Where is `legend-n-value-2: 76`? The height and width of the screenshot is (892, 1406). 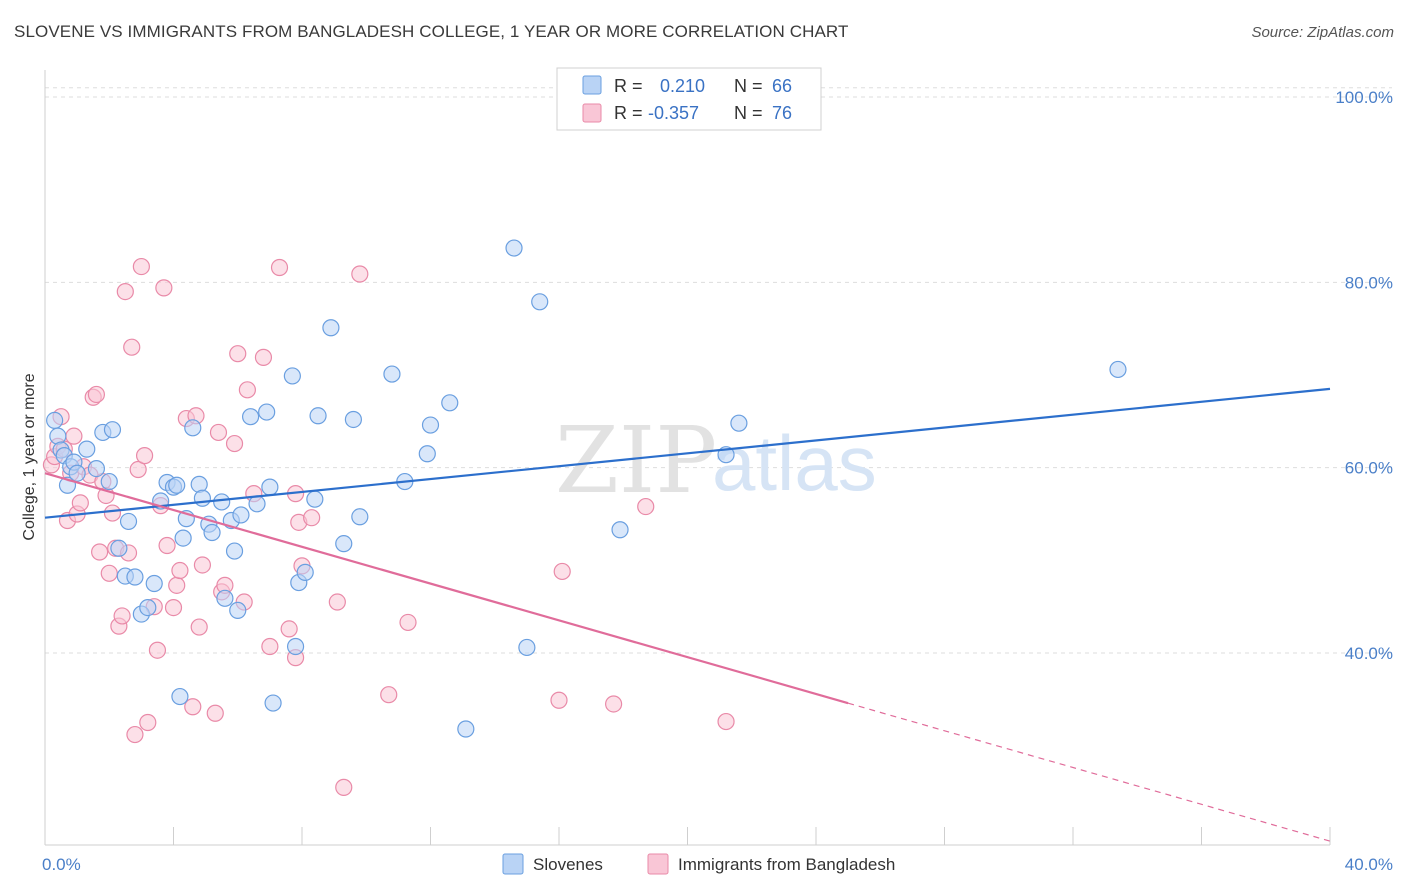
legend-n-value-2: 76 is located at coordinates (782, 113).